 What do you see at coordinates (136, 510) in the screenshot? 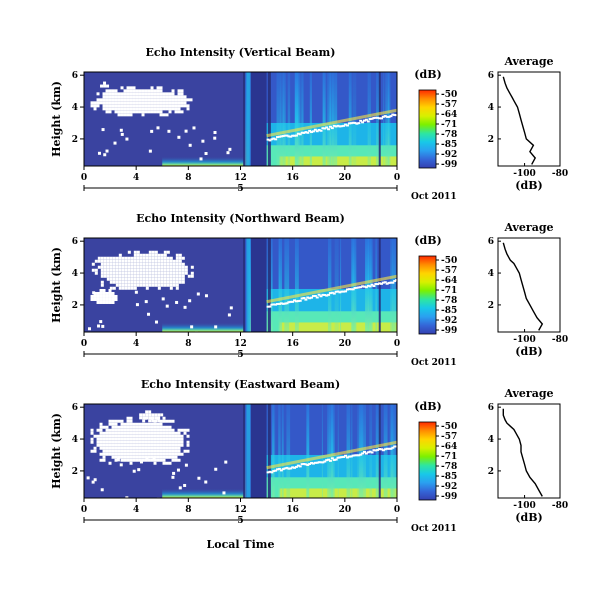
I see `x-tick-label: 4` at bounding box center [136, 510].